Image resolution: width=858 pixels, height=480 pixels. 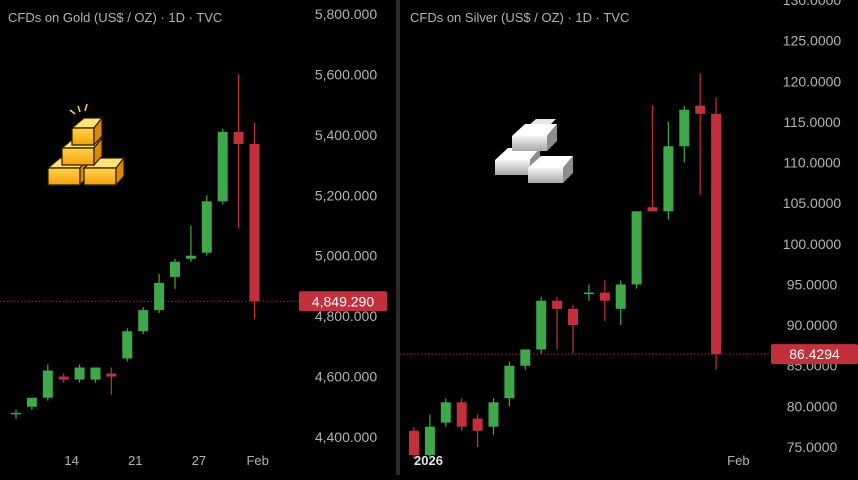 What do you see at coordinates (812, 284) in the screenshot?
I see `silver-y-tick-label: 95.0000` at bounding box center [812, 284].